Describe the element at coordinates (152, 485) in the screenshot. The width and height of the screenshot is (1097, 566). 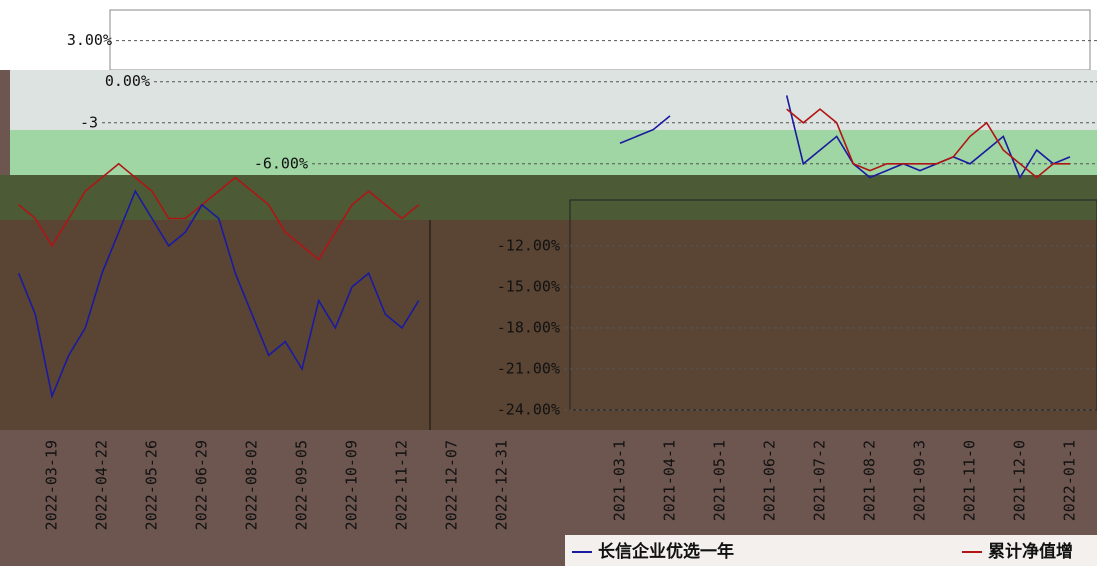
I see `x-tick-label: 2022-05-26` at that location.